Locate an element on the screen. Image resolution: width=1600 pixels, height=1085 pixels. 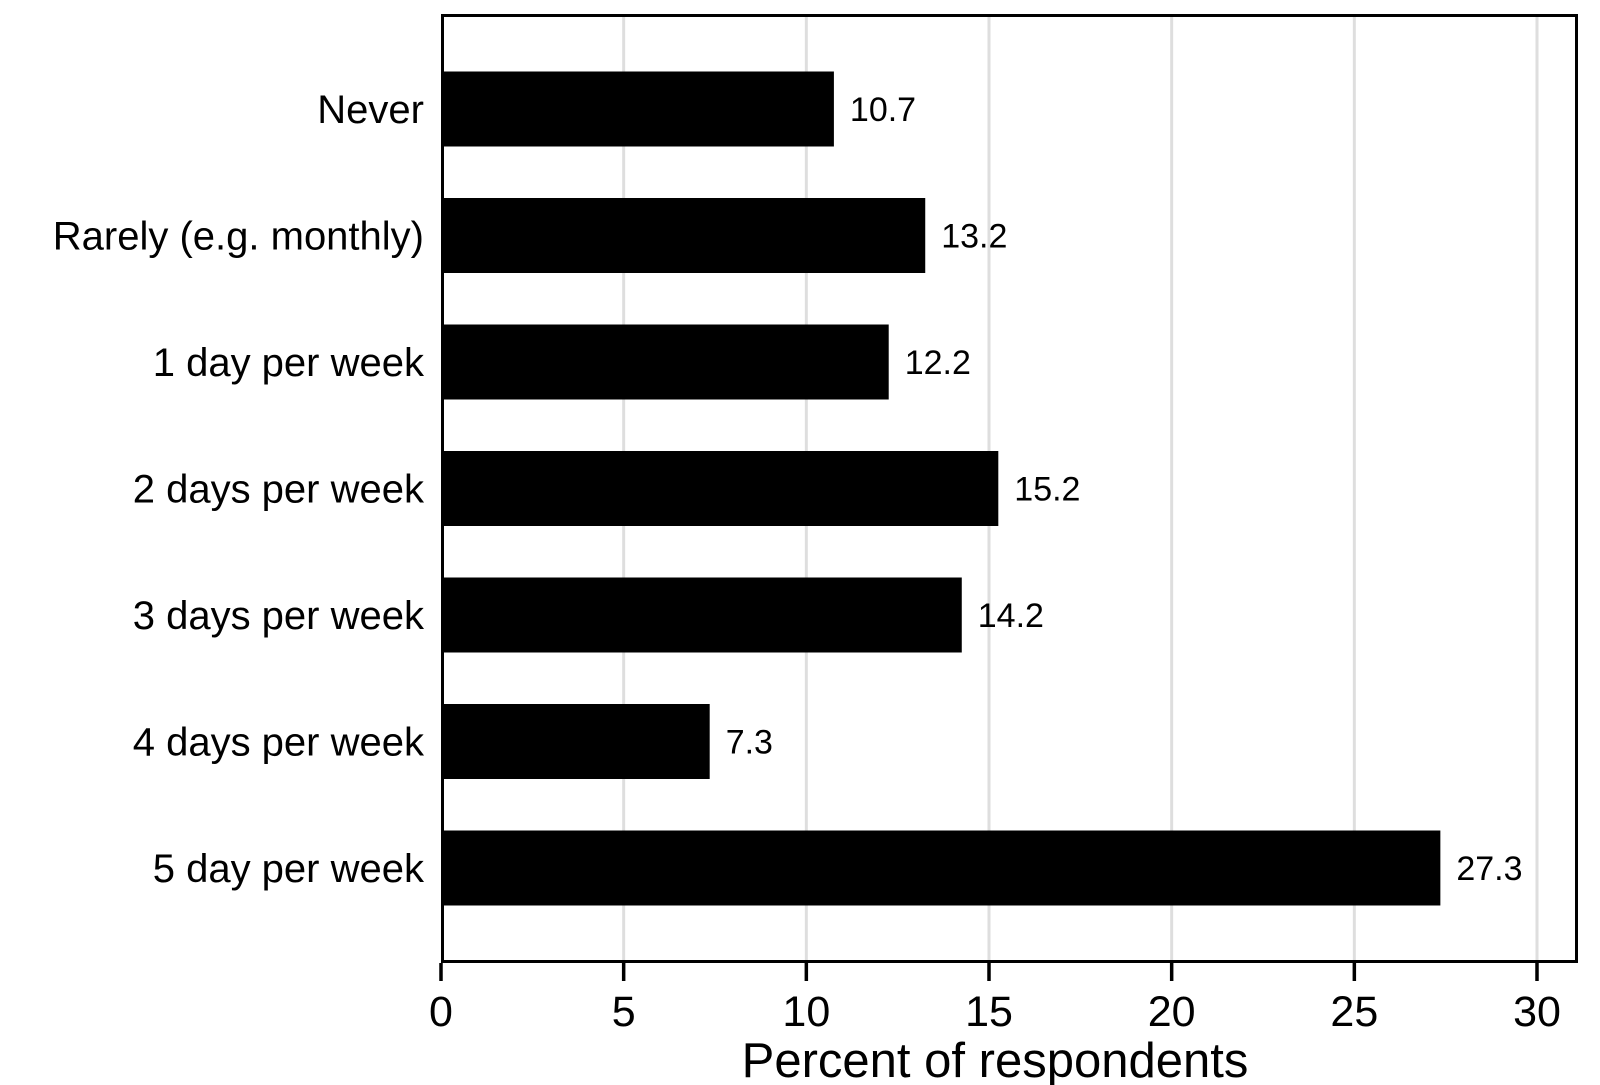
x-axis-tick-label: 0 is located at coordinates (441, 1012).